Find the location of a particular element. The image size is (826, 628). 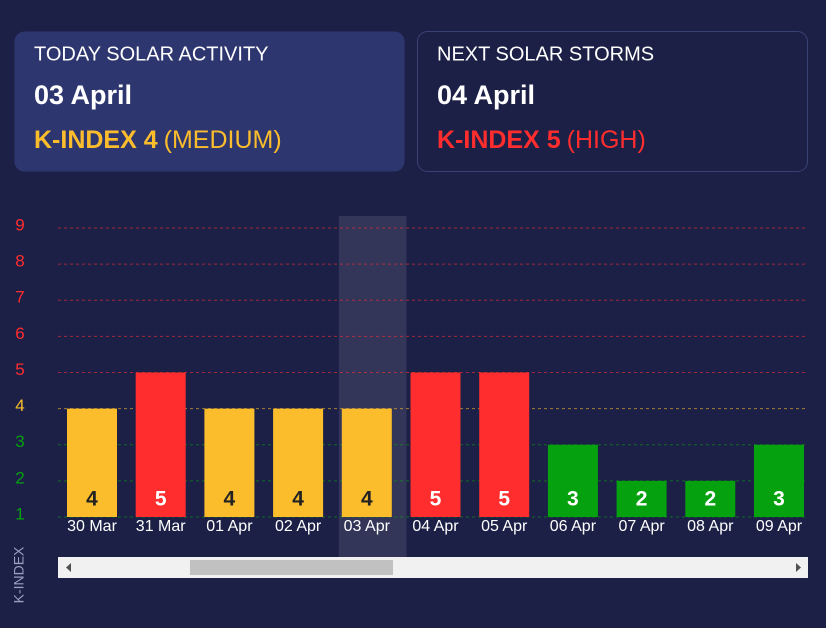

y-tick-label: 1 is located at coordinates (19, 513).